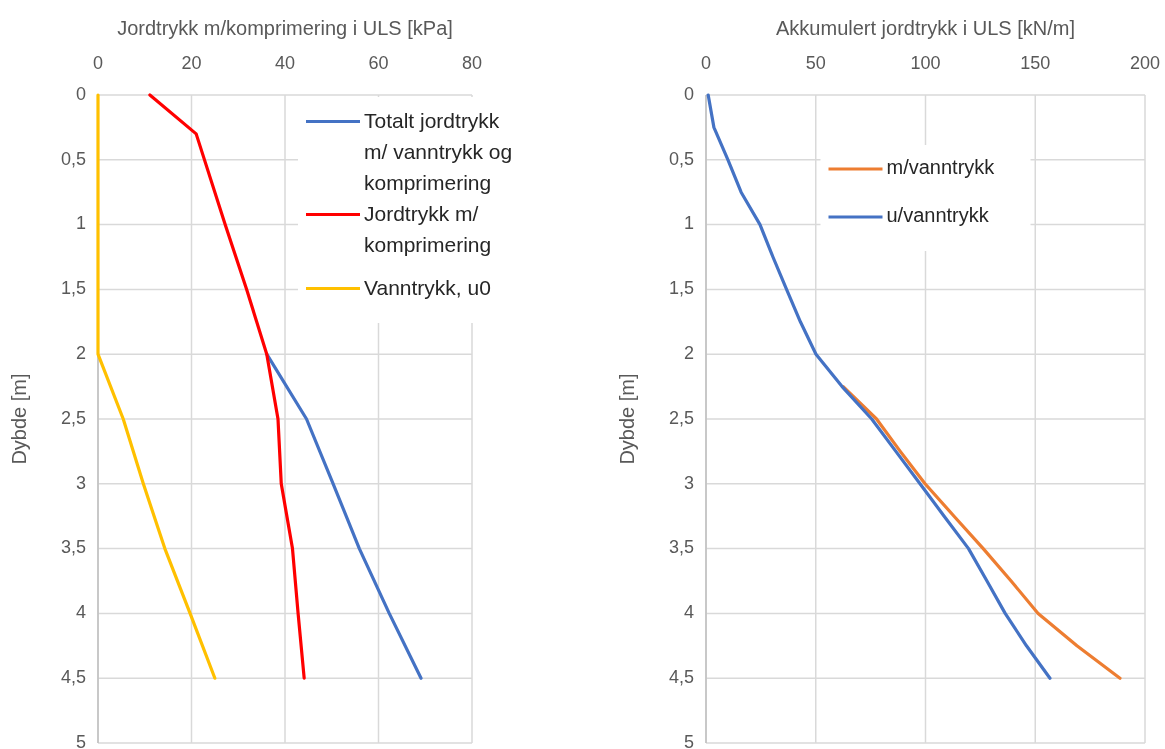  I want to click on x-tick-label: 150, so click(1035, 63).